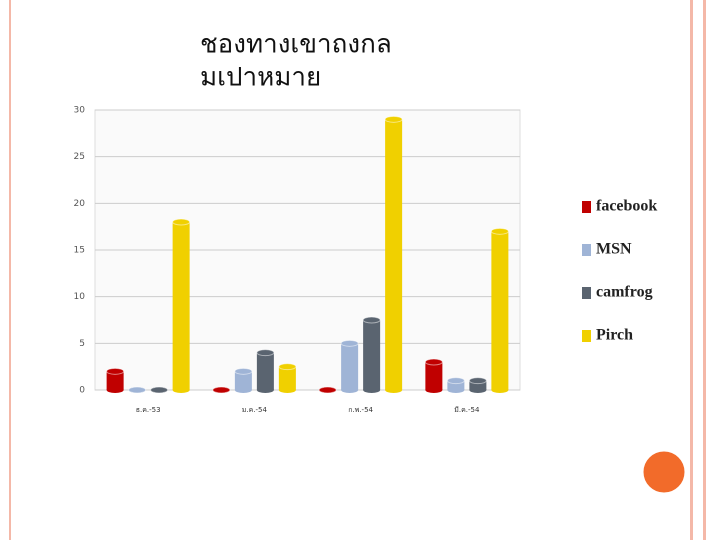 The width and height of the screenshot is (720, 544). Describe the element at coordinates (80, 297) in the screenshot. I see `y-tick-label: 10` at that location.